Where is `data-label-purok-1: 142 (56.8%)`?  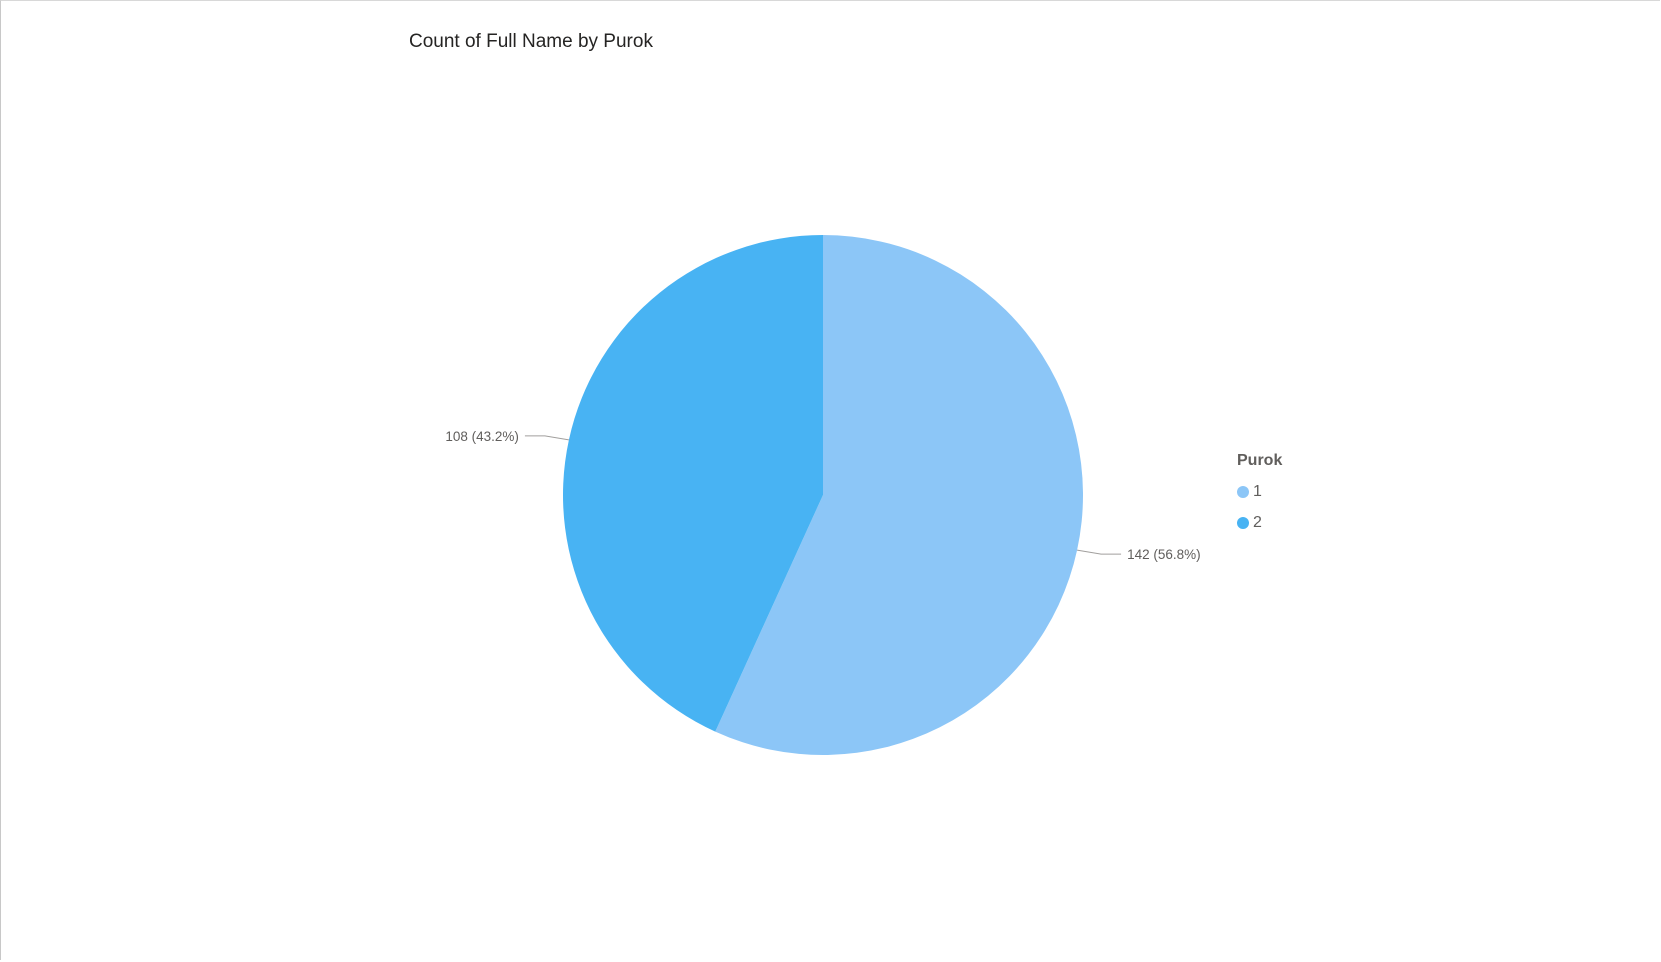
data-label-purok-1: 142 (56.8%) is located at coordinates (1164, 554).